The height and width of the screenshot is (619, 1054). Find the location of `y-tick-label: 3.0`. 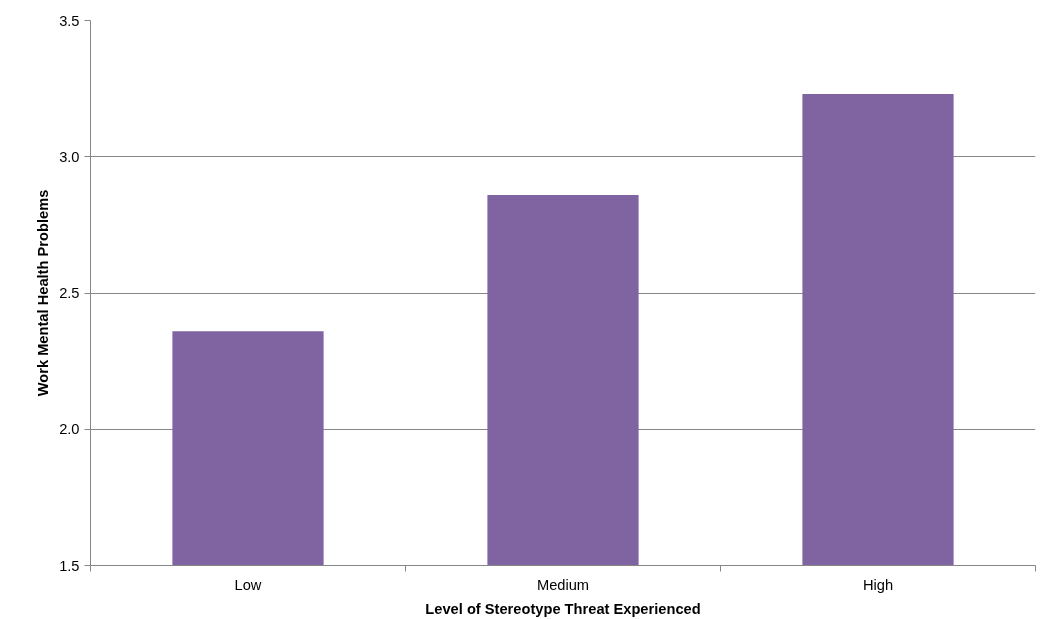

y-tick-label: 3.0 is located at coordinates (69, 156).